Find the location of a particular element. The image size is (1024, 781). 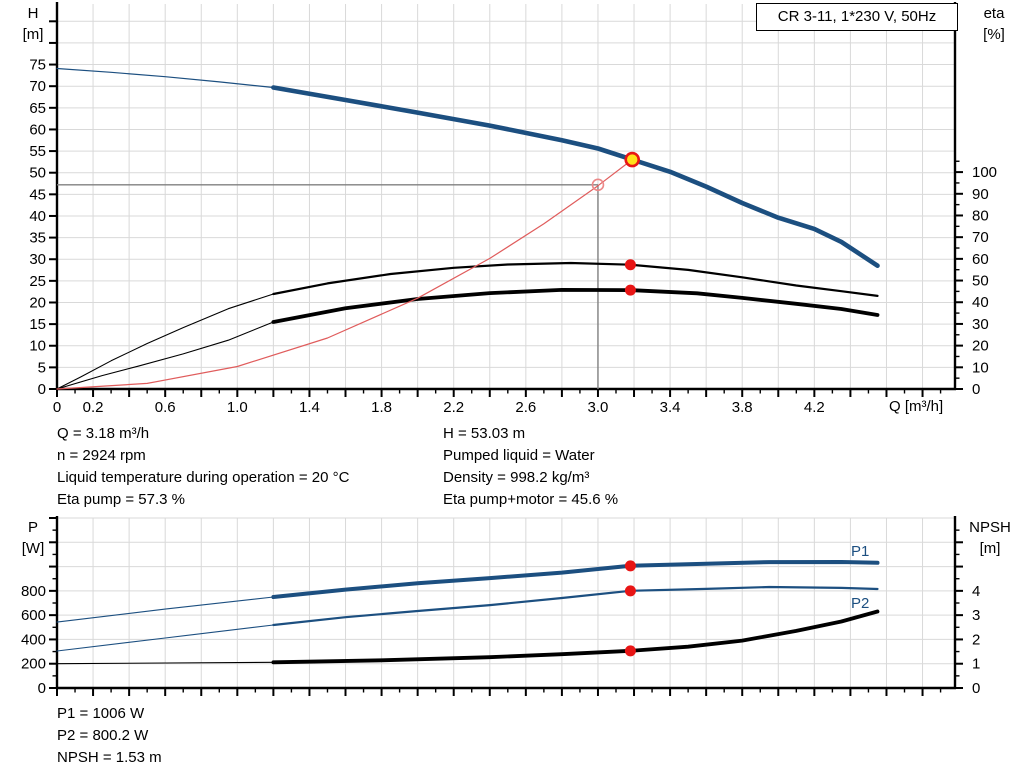

p2-curve-label: P2 is located at coordinates (860, 603).